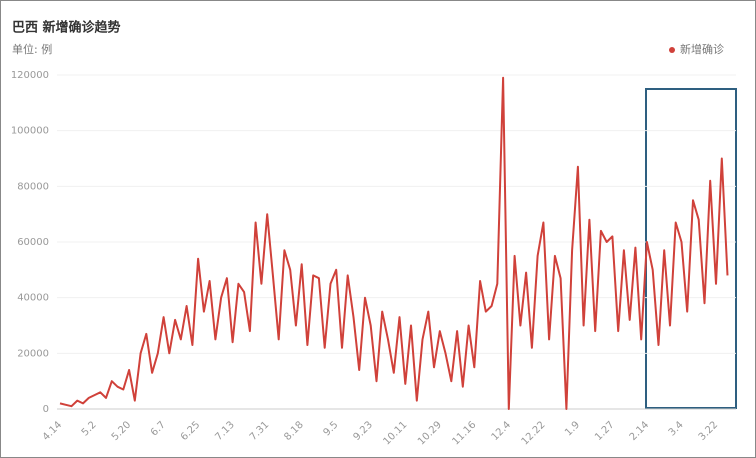  Describe the element at coordinates (702, 49) in the screenshot. I see `legend-label: 新增确诊` at that location.